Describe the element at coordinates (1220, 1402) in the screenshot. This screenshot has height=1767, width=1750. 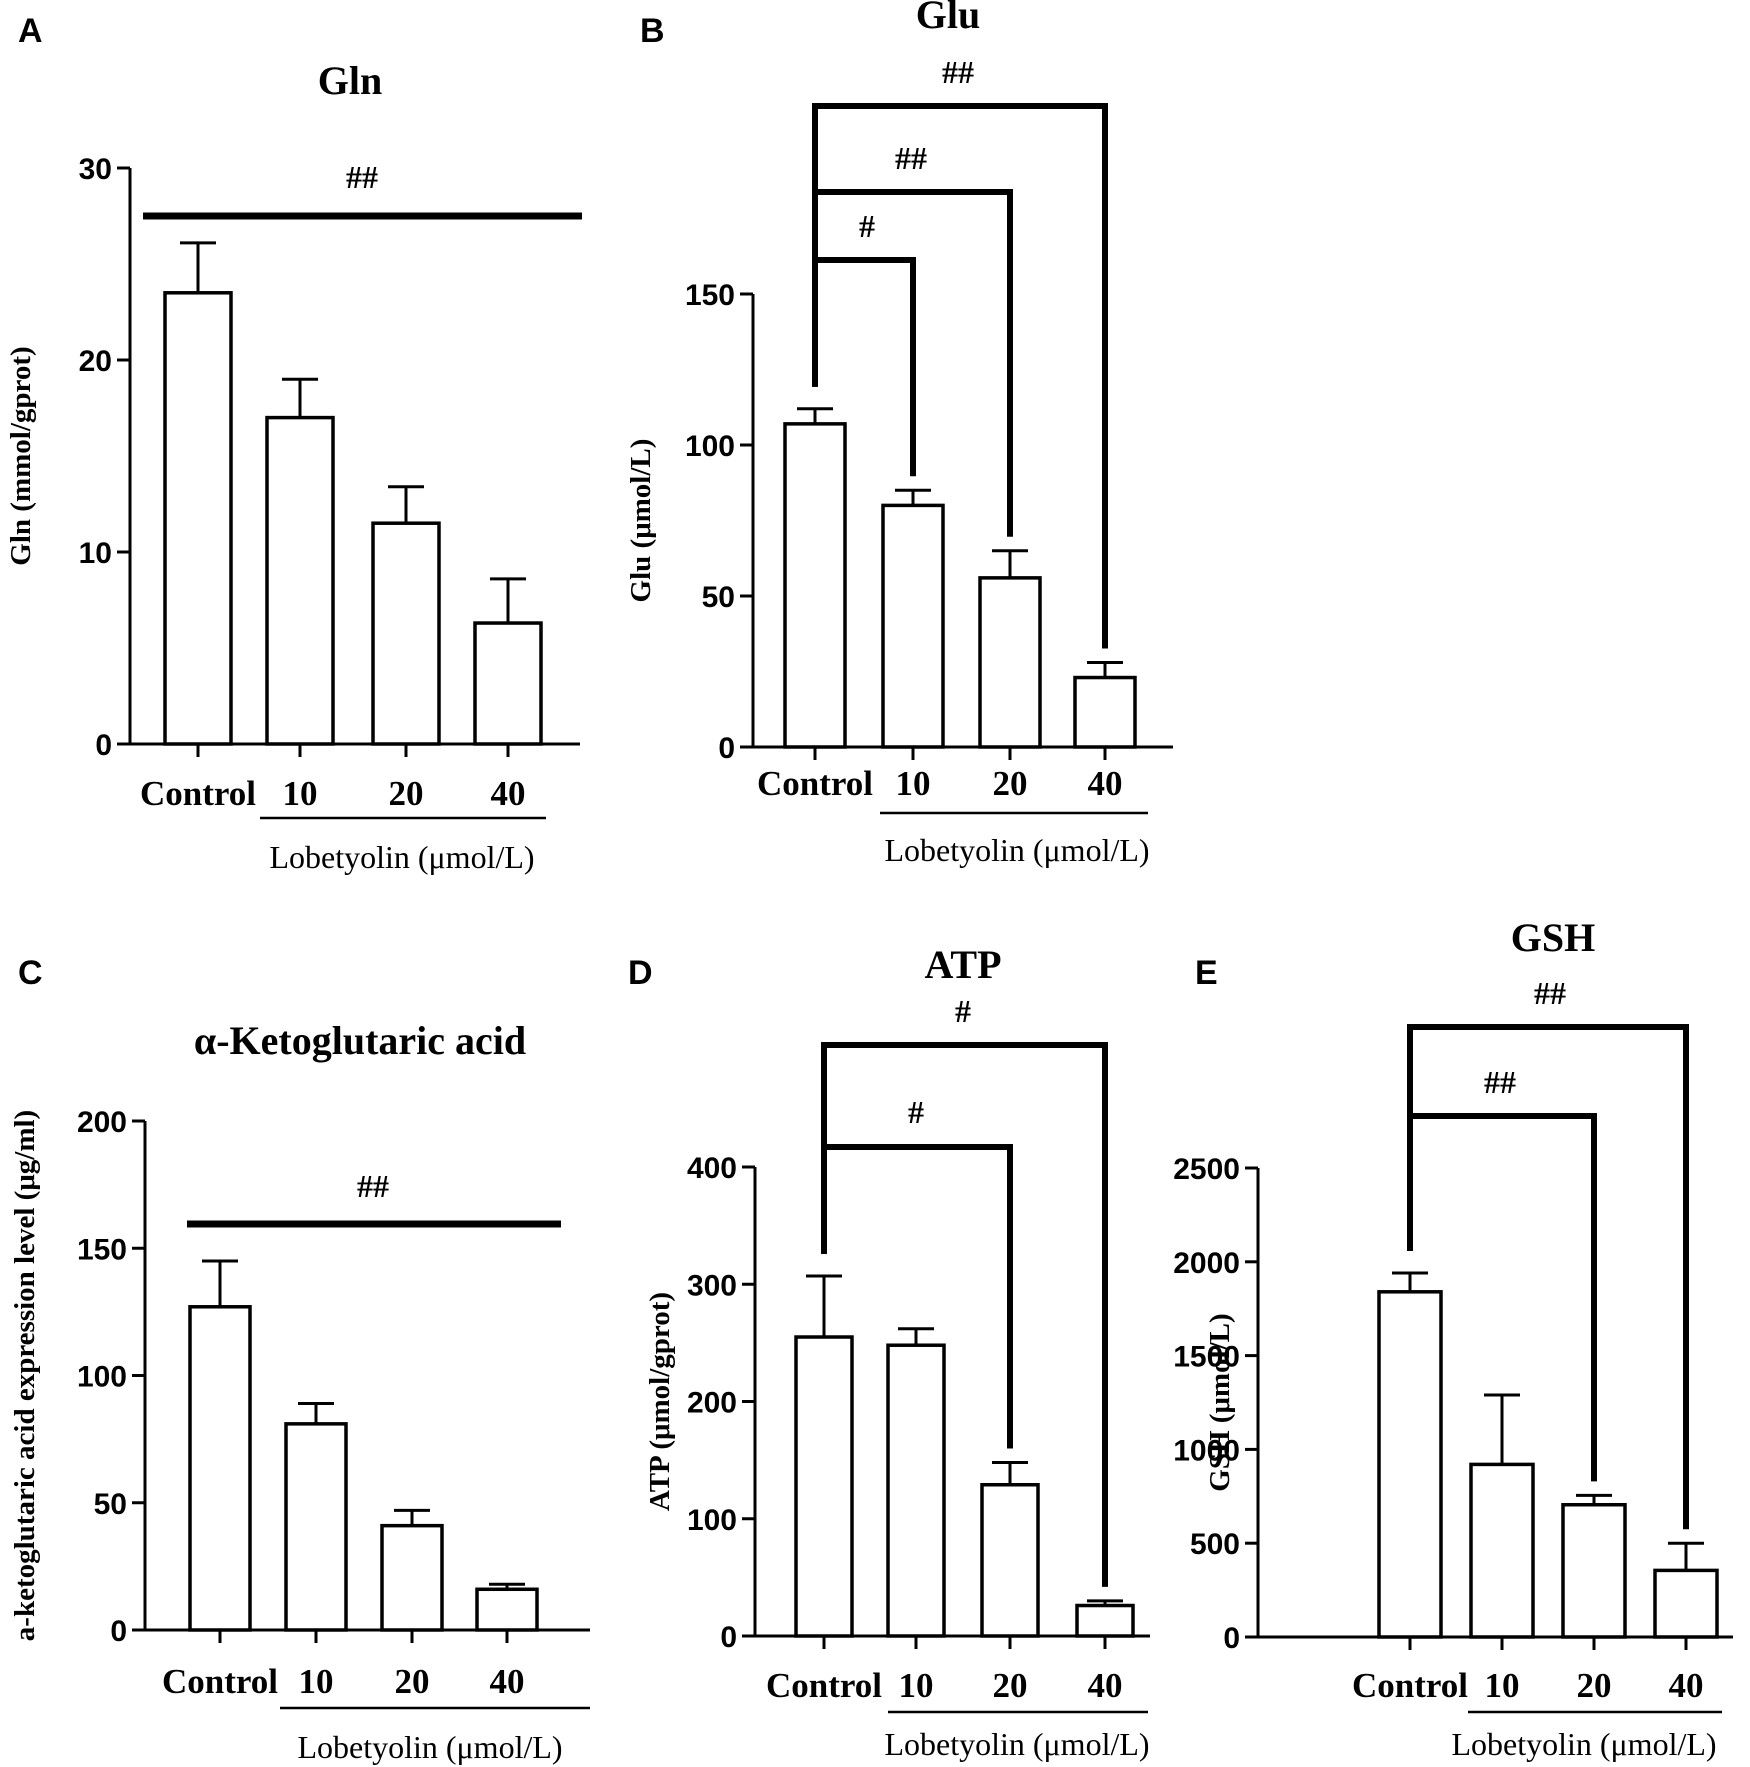
I see `y-axis-label: GSH (μmol/L)` at that location.